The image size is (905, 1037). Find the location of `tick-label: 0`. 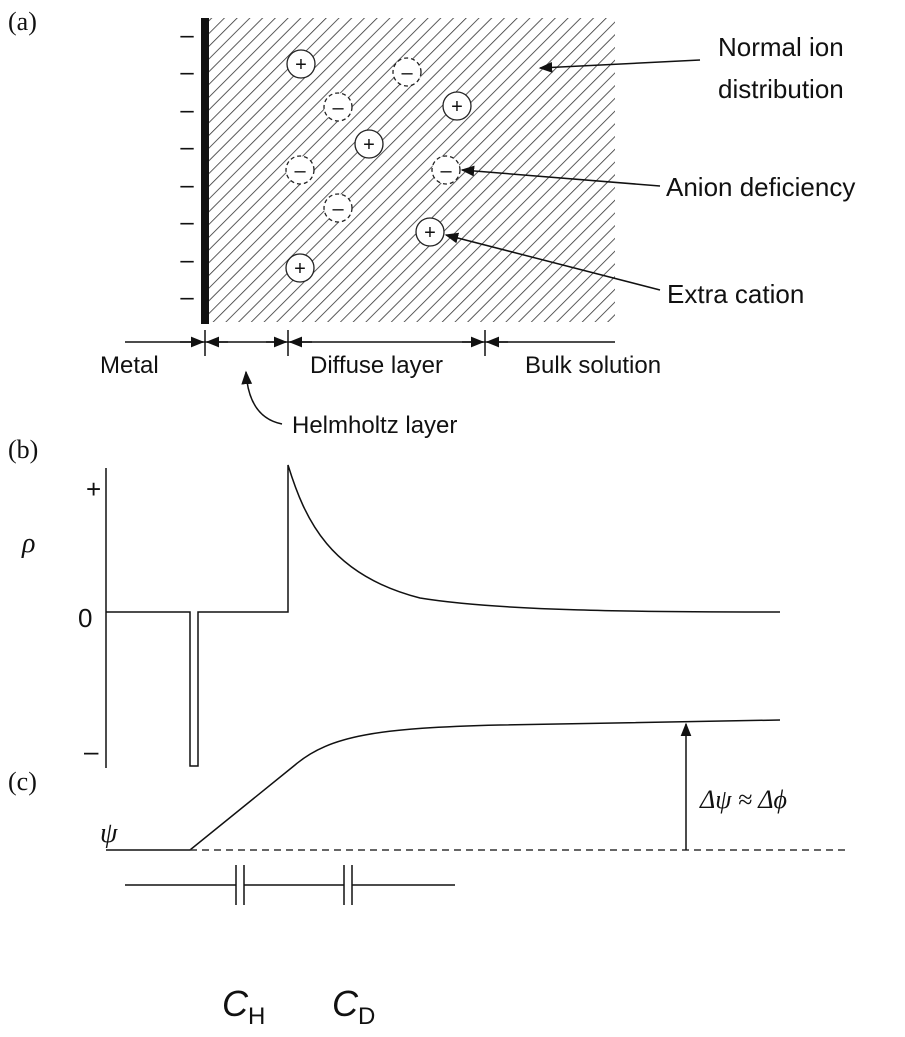

tick-label: 0 is located at coordinates (85, 618).